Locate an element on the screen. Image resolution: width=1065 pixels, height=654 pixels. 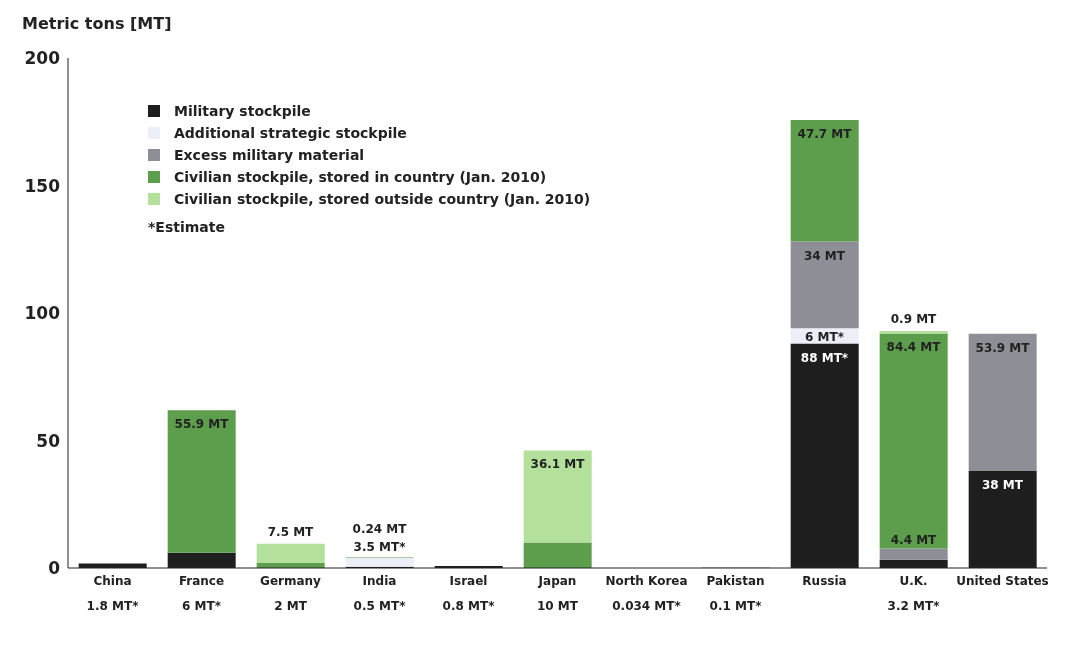
data-label: 7.5 MT is located at coordinates (291, 531).